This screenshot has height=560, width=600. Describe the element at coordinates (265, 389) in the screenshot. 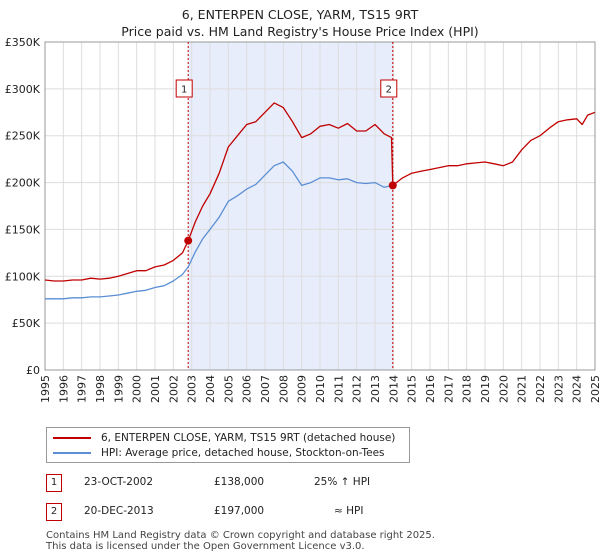

I see `x-tick-label: 2007` at that location.